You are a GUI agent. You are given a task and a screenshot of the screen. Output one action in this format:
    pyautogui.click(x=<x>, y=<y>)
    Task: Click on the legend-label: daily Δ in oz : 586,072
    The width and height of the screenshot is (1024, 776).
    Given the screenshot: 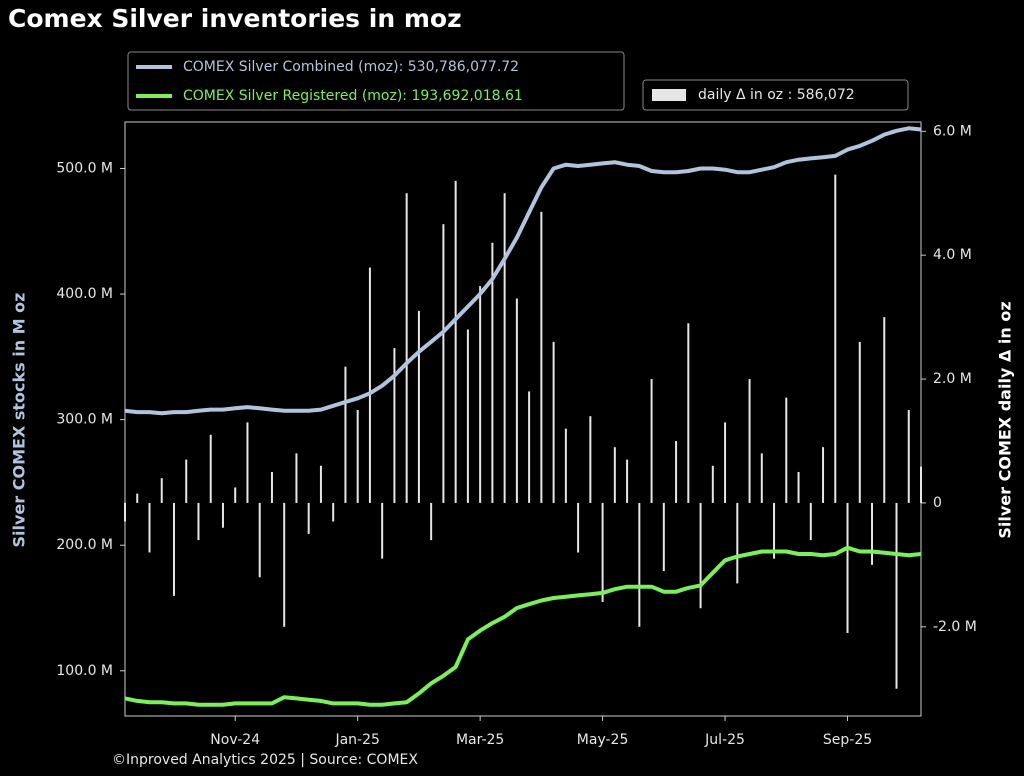 What is the action you would take?
    pyautogui.click(x=776, y=95)
    